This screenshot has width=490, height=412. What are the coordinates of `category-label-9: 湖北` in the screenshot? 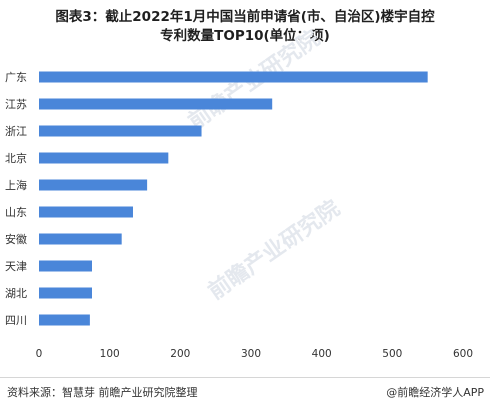 It's located at (16, 293).